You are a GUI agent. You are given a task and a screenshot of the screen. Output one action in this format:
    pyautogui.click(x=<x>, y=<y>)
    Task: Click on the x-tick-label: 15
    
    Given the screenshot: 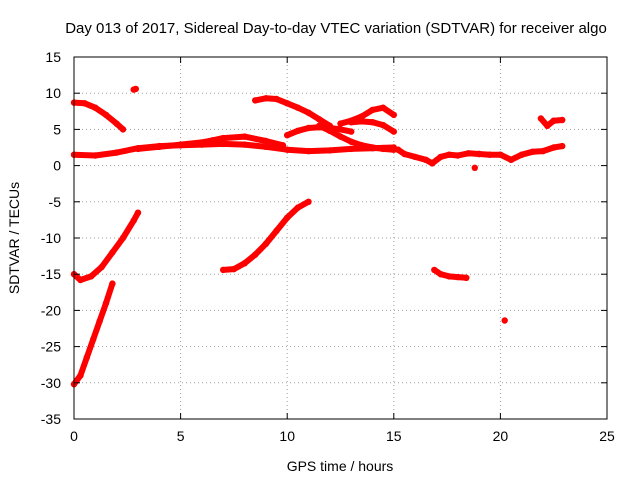 What is the action you would take?
    pyautogui.click(x=394, y=436)
    